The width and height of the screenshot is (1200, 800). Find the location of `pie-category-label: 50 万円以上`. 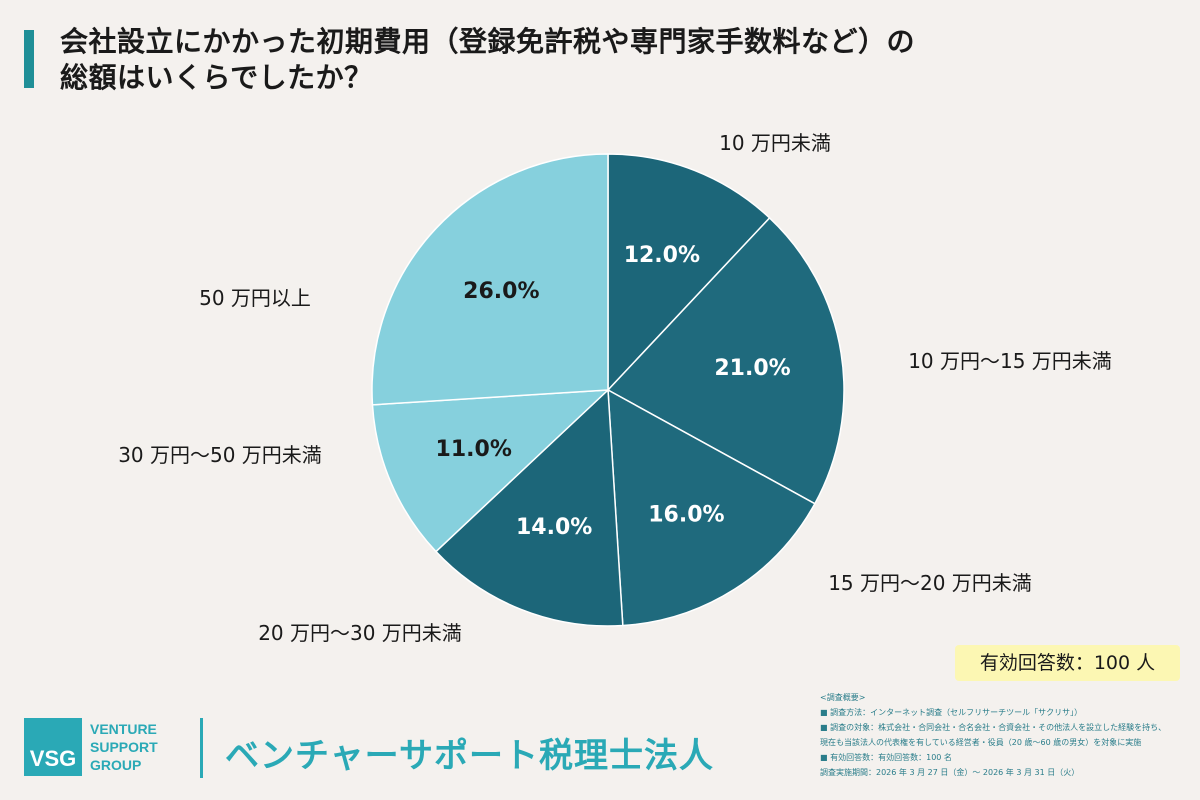

pie-category-label: 50 万円以上 is located at coordinates (255, 298).